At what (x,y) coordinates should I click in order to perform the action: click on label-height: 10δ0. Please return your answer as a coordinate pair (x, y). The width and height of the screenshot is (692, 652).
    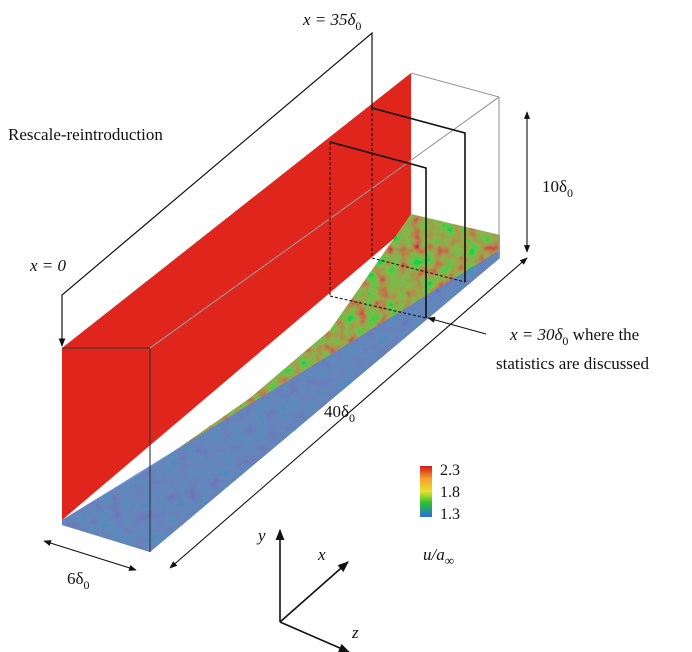
    Looking at the image, I should click on (557, 188).